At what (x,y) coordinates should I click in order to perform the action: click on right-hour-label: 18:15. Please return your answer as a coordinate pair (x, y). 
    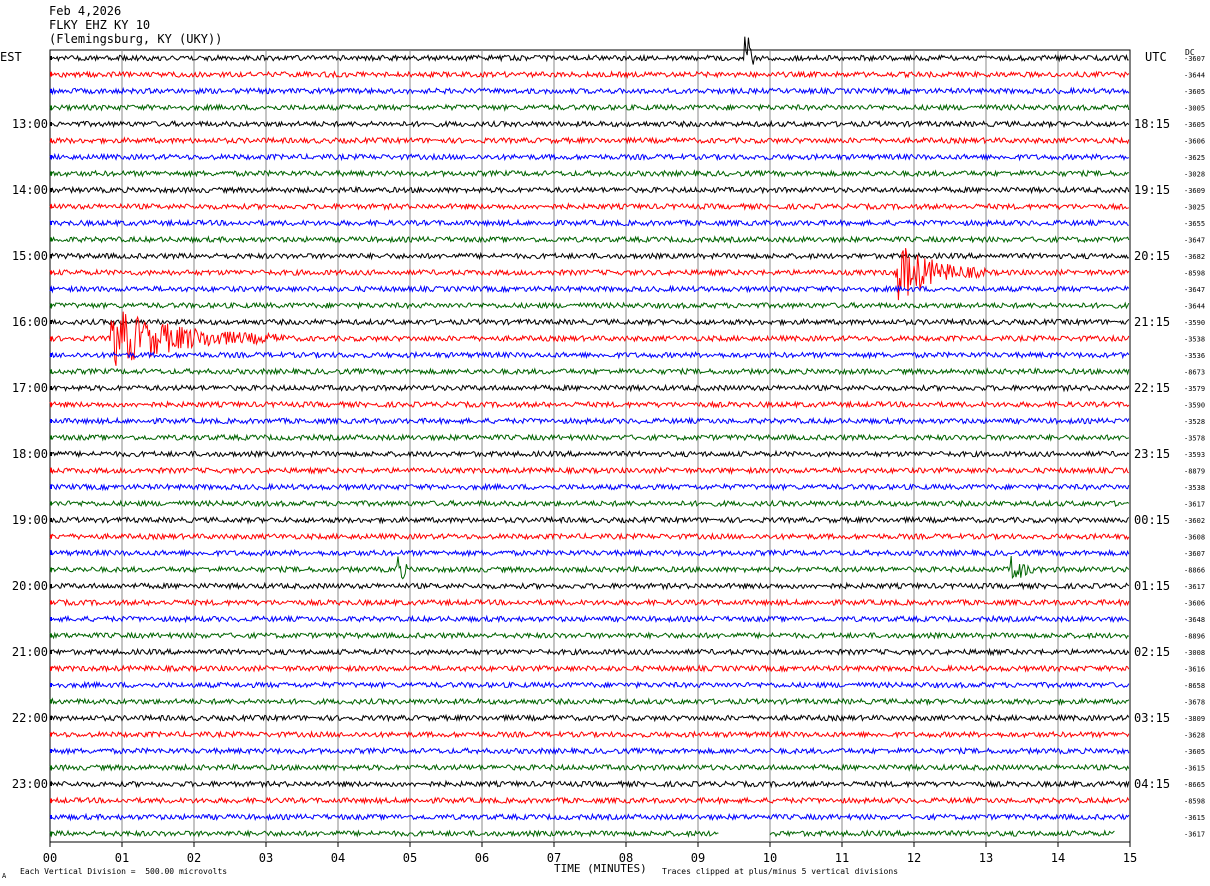
    Looking at the image, I should click on (1152, 124).